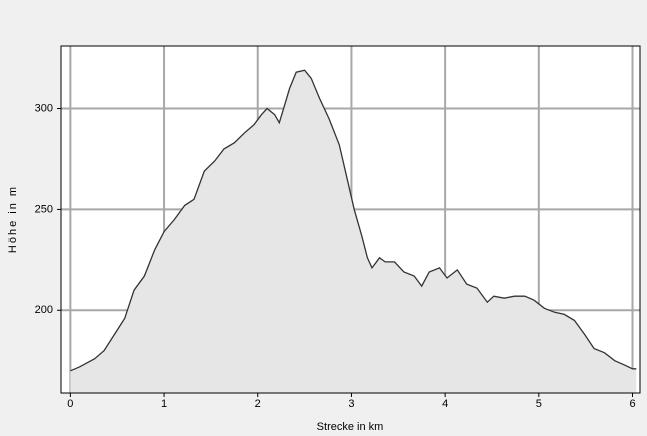  I want to click on y-axis-label: Höhe in m, so click(13, 219).